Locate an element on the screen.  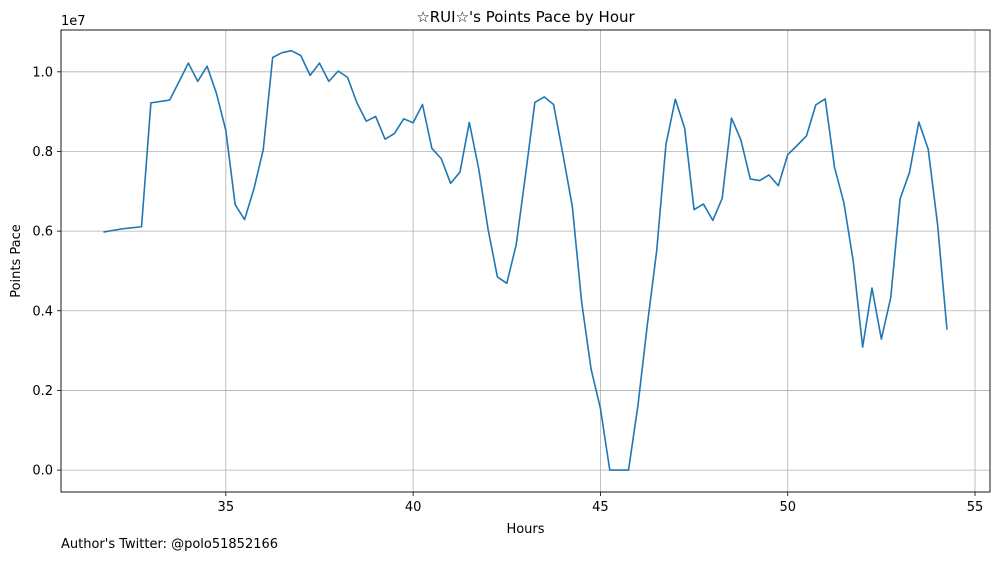
y-tick-label: 0.8 is located at coordinates (42, 152).